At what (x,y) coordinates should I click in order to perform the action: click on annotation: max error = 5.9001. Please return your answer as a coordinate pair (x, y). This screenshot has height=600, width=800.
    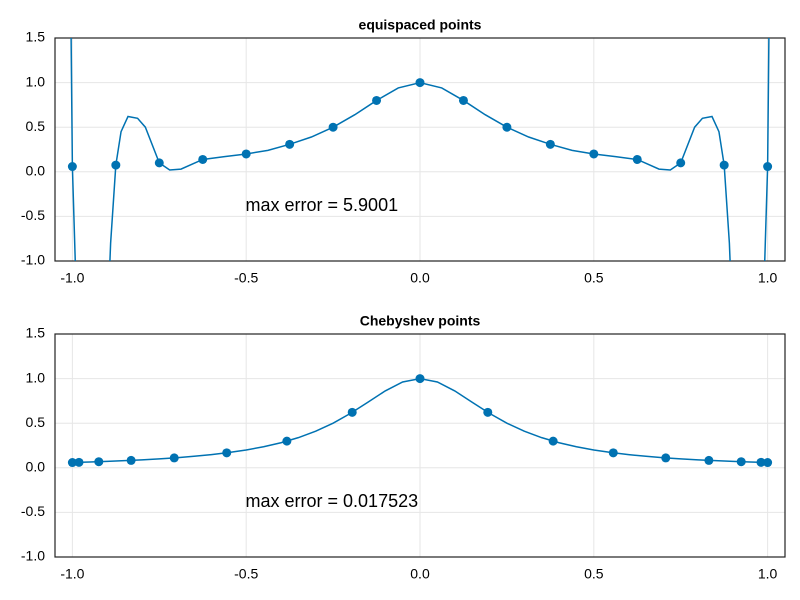
    Looking at the image, I should click on (322, 205).